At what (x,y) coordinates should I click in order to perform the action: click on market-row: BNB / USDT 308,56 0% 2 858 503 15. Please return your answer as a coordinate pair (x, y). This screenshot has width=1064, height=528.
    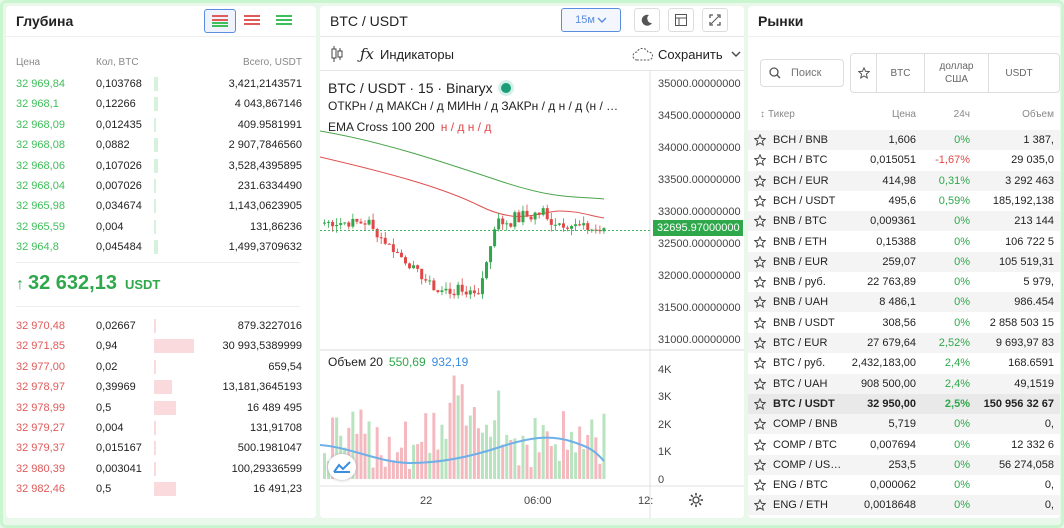
    Looking at the image, I should click on (904, 323).